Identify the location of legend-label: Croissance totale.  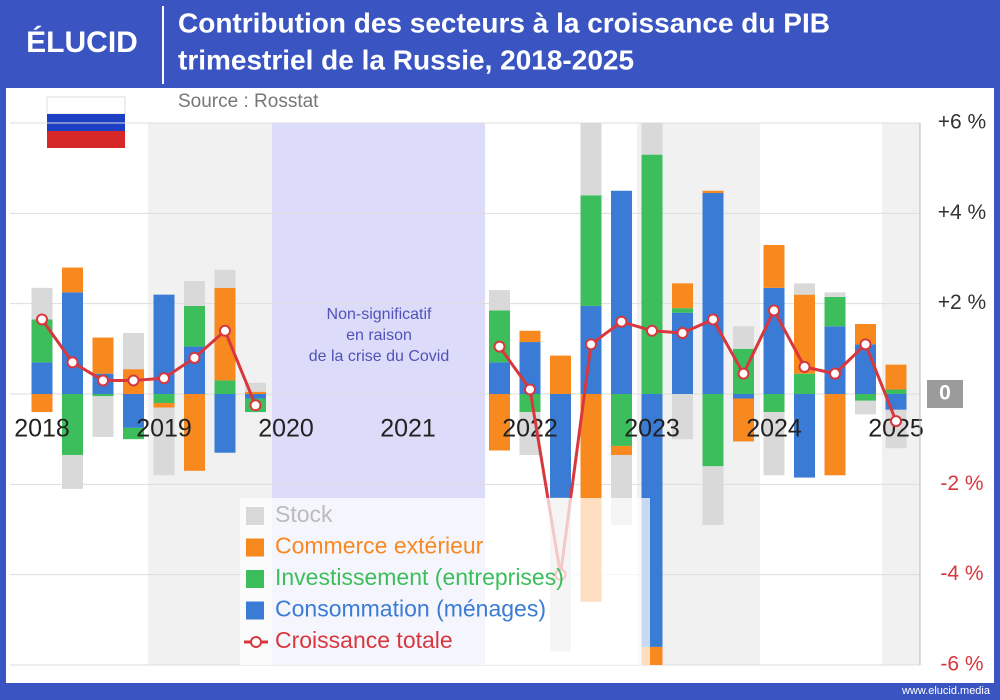
(364, 640).